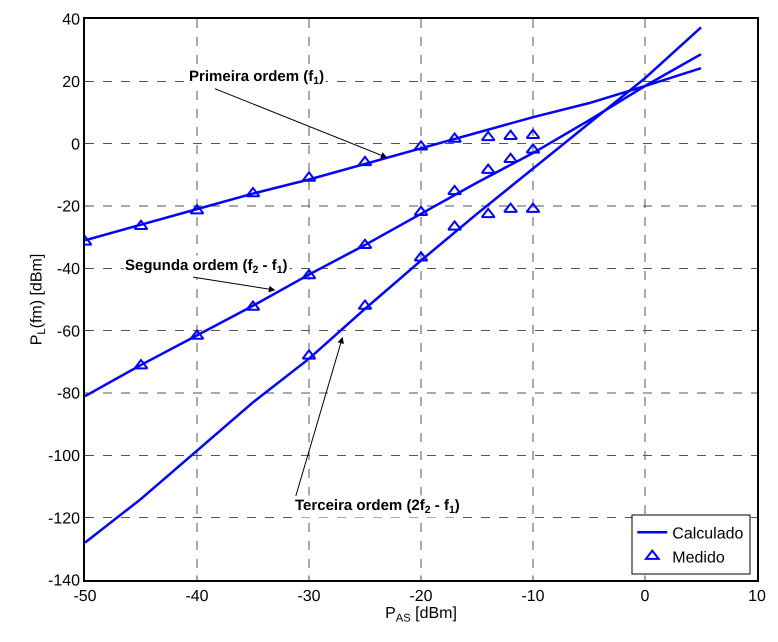 The height and width of the screenshot is (642, 778). Describe the element at coordinates (757, 596) in the screenshot. I see `x-tick-label: 10` at that location.